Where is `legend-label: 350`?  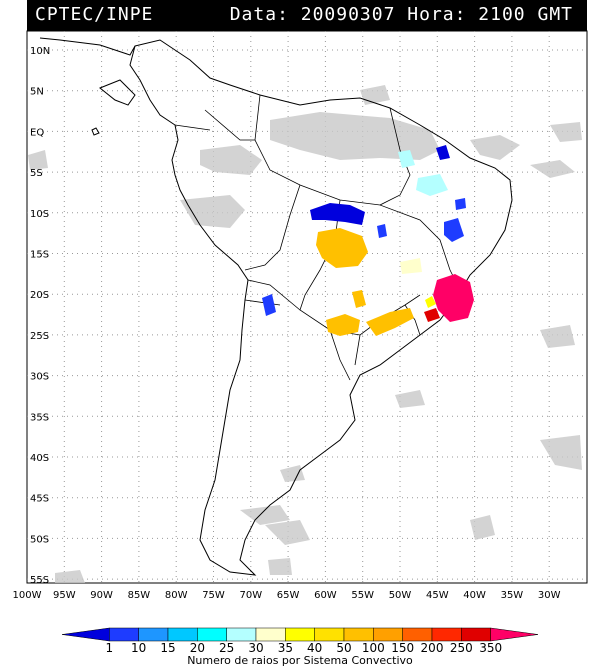 legend-label: 350 is located at coordinates (490, 648).